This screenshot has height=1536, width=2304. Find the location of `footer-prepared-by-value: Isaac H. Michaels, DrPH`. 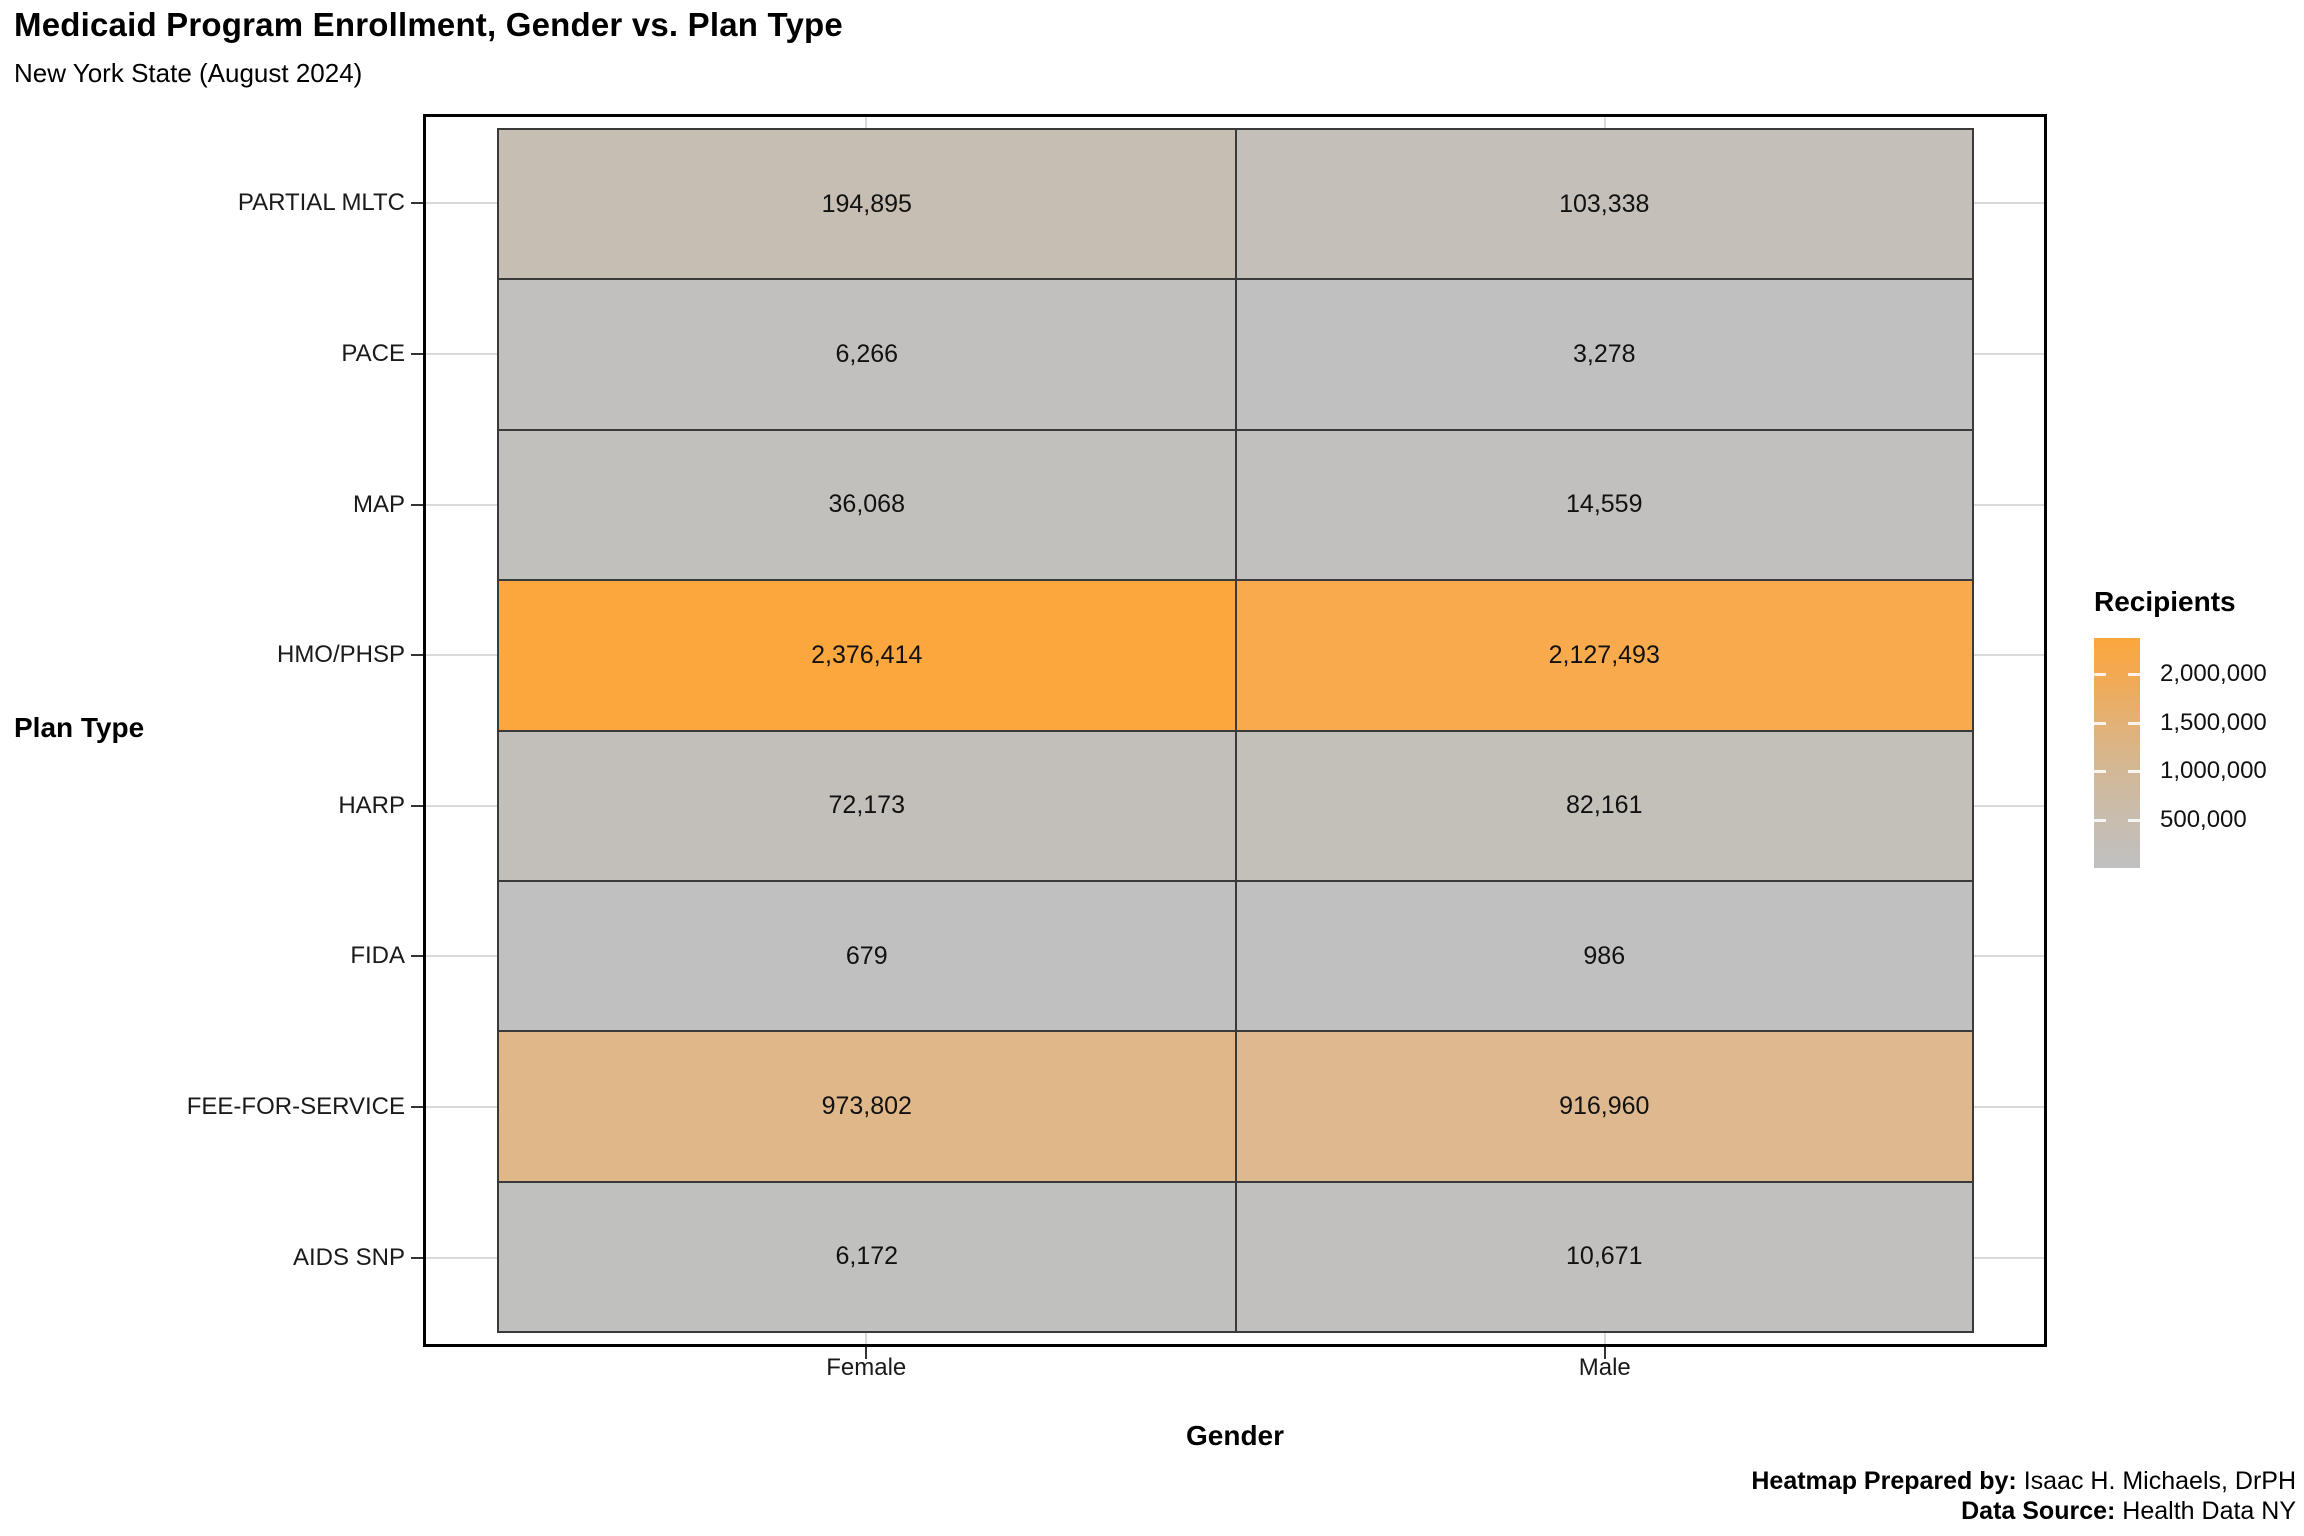

footer-prepared-by-value: Isaac H. Michaels, DrPH is located at coordinates (2159, 1481).